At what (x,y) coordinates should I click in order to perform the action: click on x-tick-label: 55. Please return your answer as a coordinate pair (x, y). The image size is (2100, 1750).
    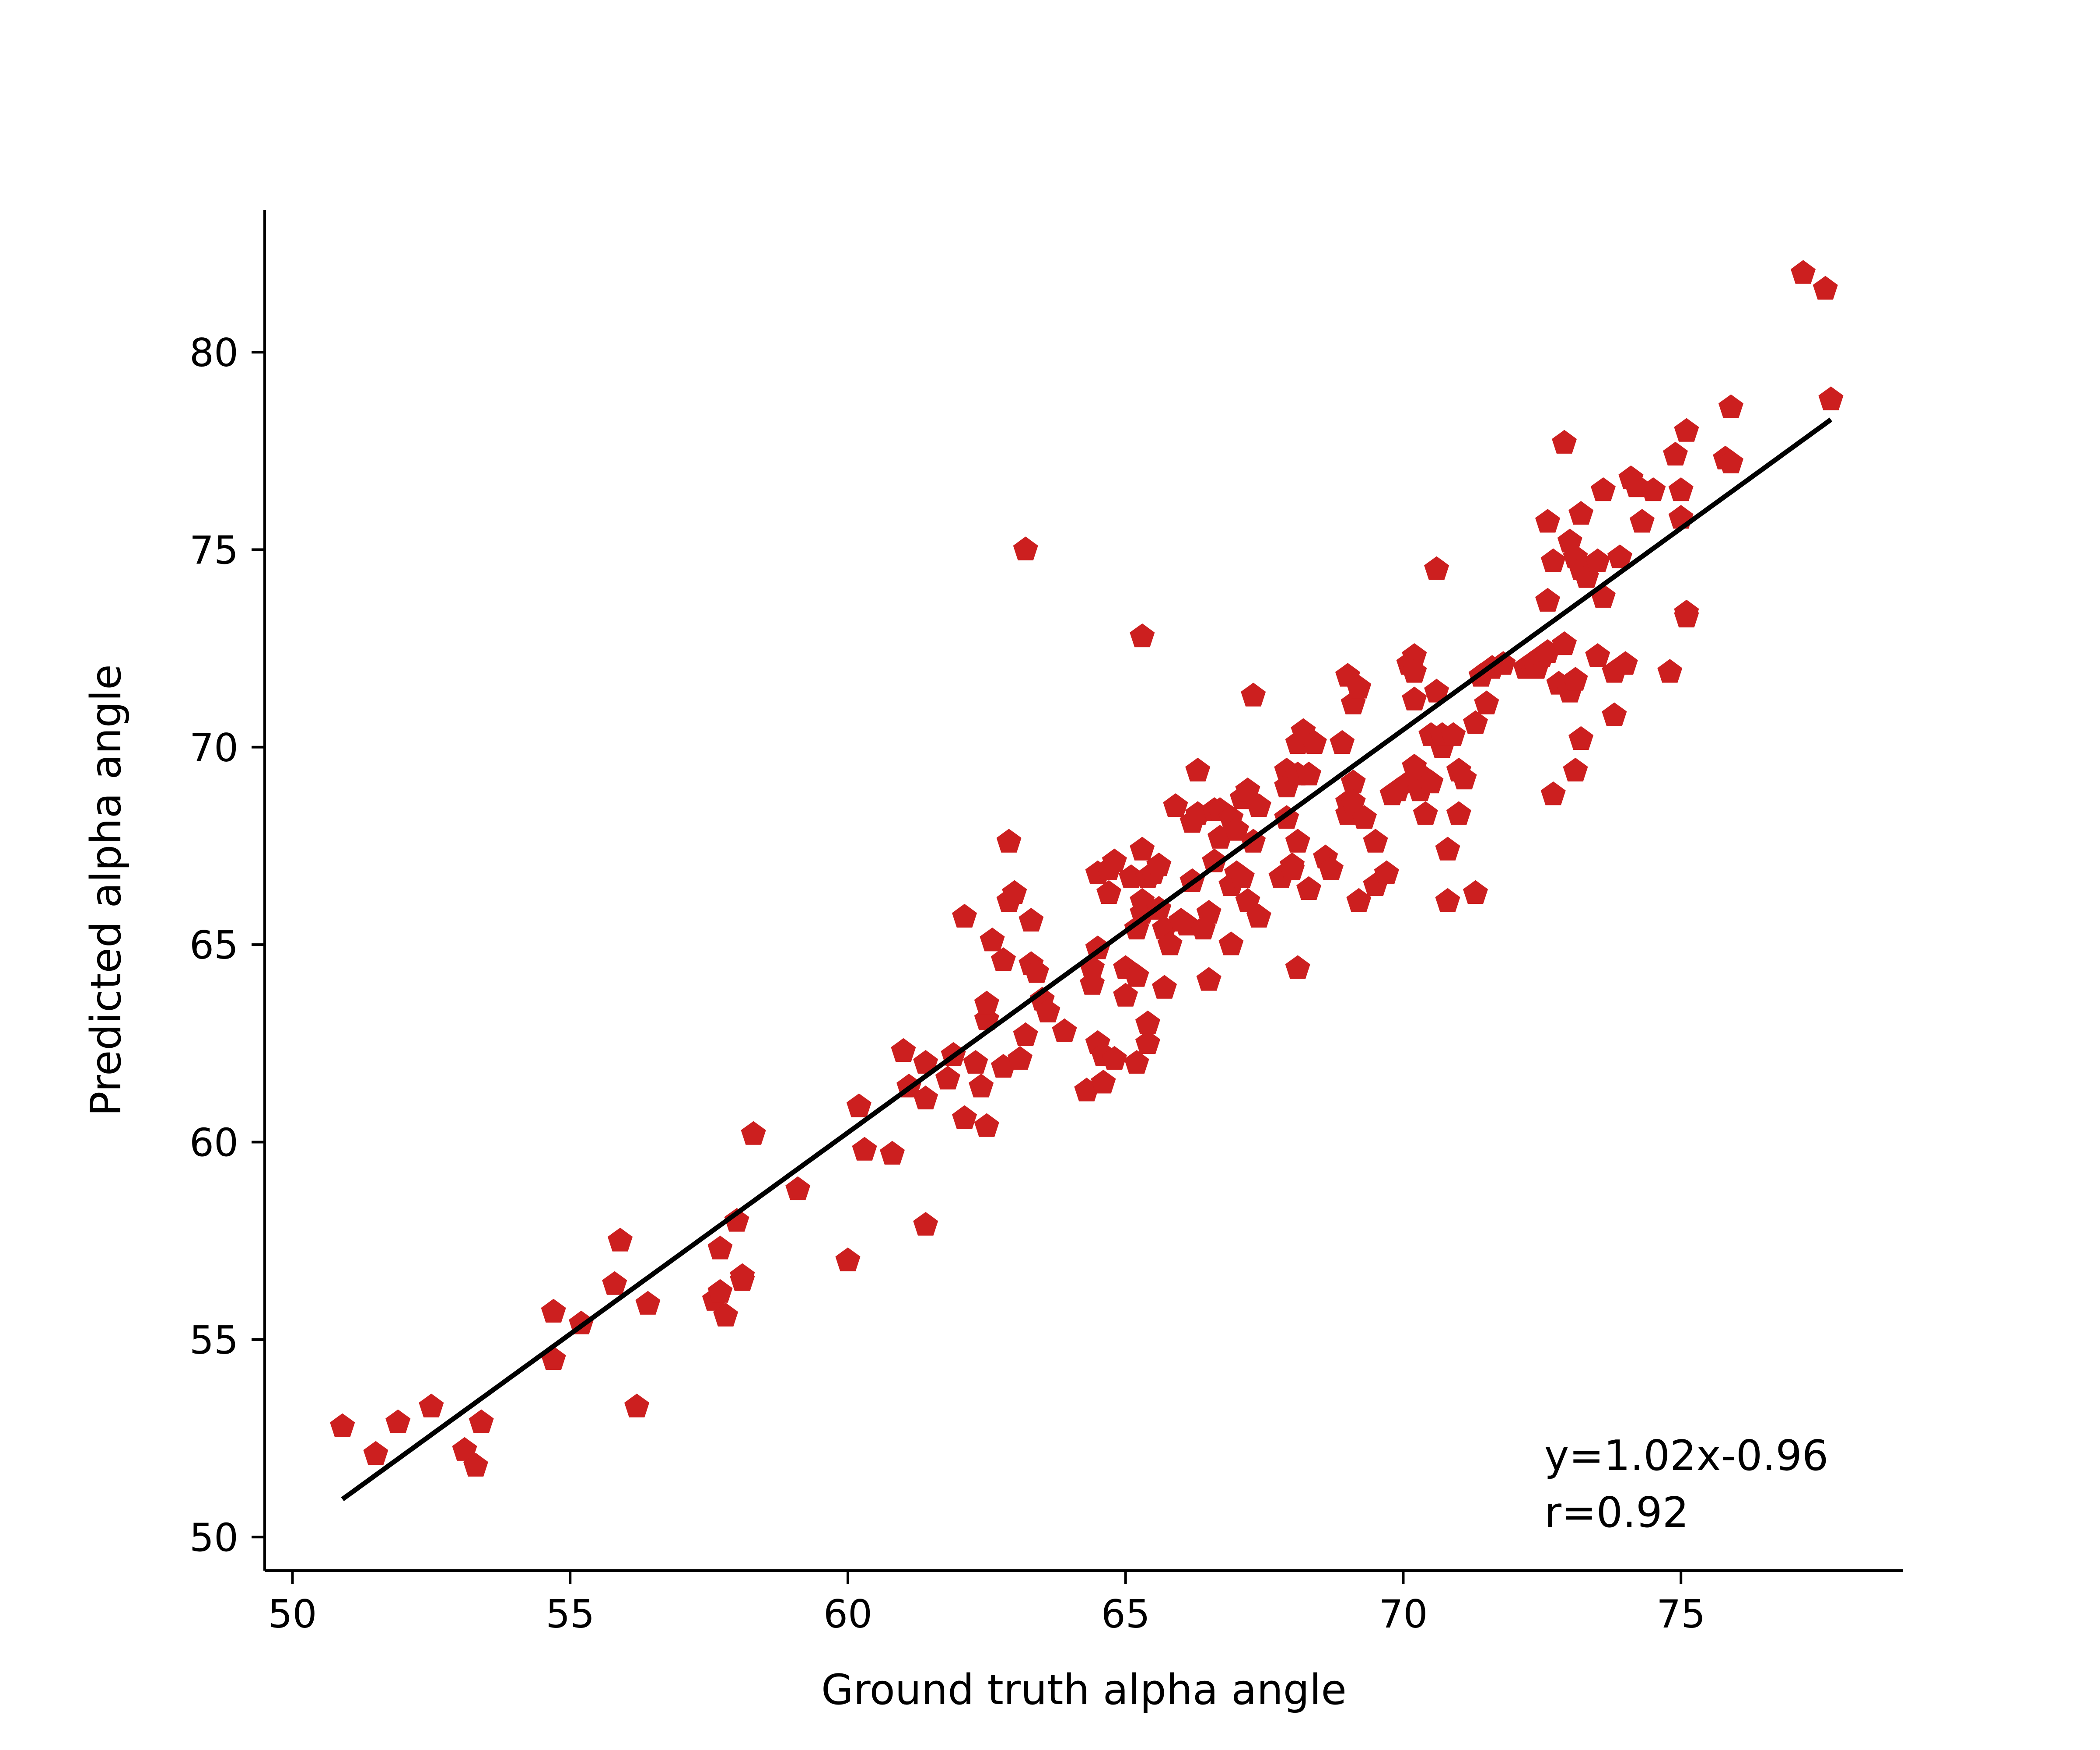
    Looking at the image, I should click on (570, 1614).